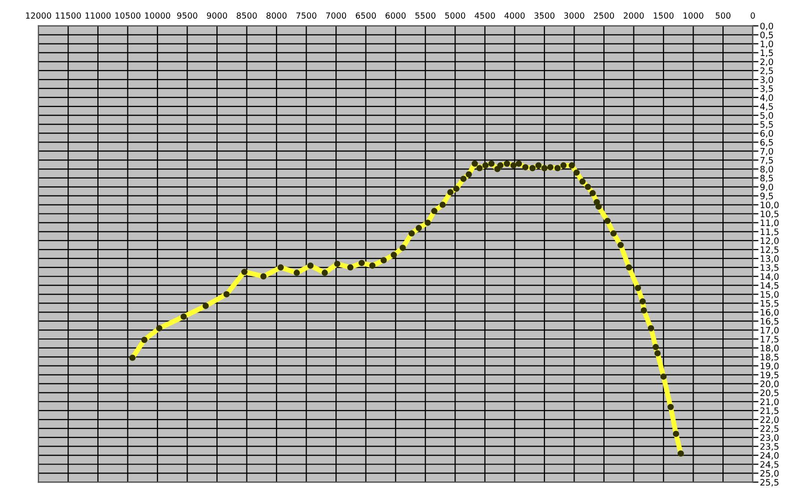  What do you see at coordinates (769, 277) in the screenshot?
I see `y-tick-label: 14,0` at bounding box center [769, 277].